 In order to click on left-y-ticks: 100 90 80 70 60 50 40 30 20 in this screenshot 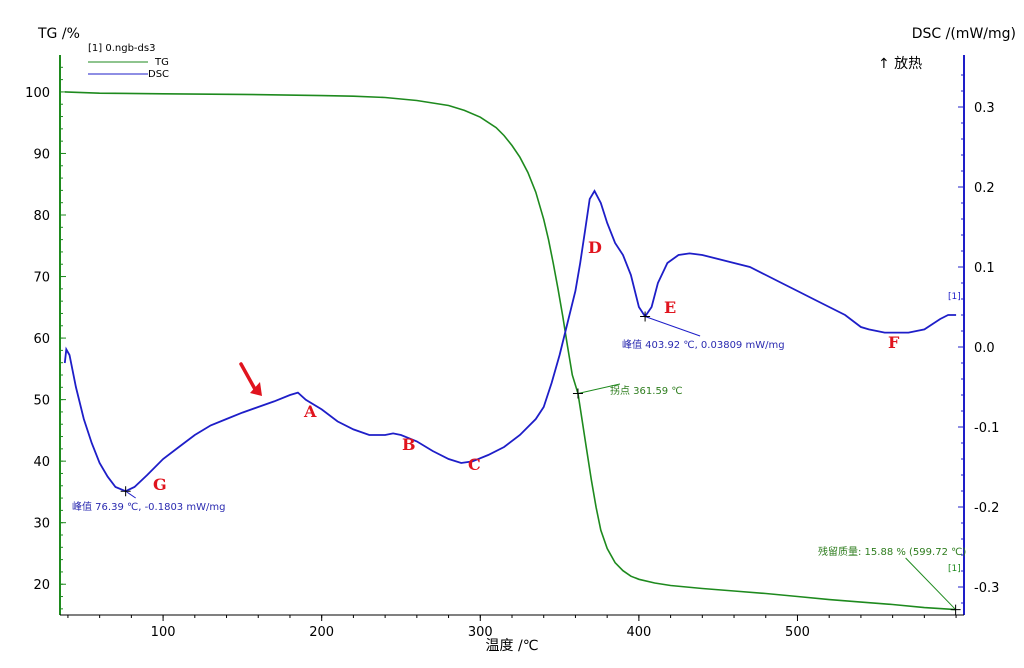, I will do `click(37, 339)`.